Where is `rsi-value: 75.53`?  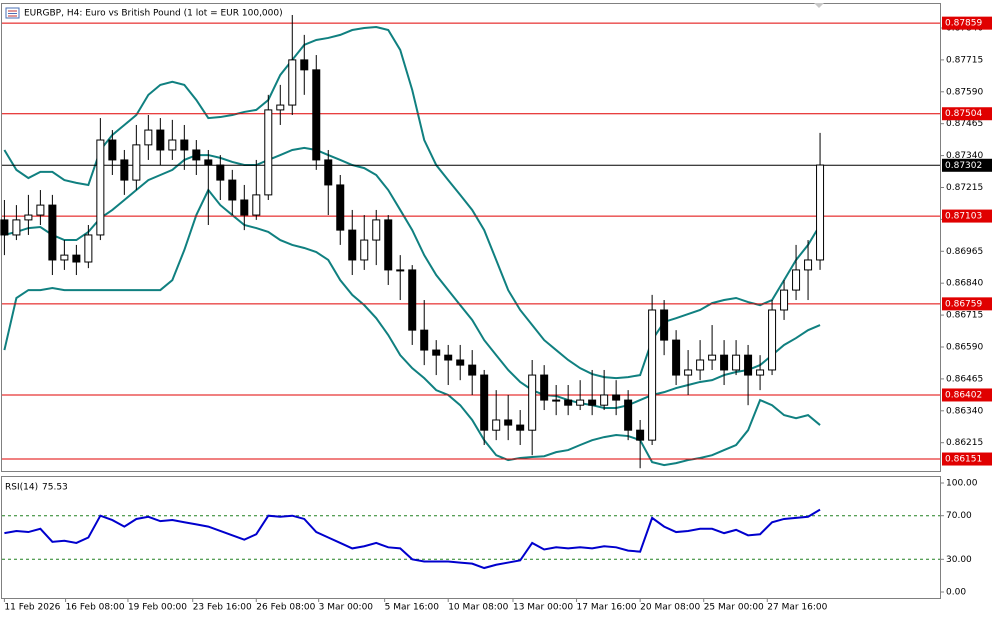
rsi-value: 75.53 is located at coordinates (55, 488).